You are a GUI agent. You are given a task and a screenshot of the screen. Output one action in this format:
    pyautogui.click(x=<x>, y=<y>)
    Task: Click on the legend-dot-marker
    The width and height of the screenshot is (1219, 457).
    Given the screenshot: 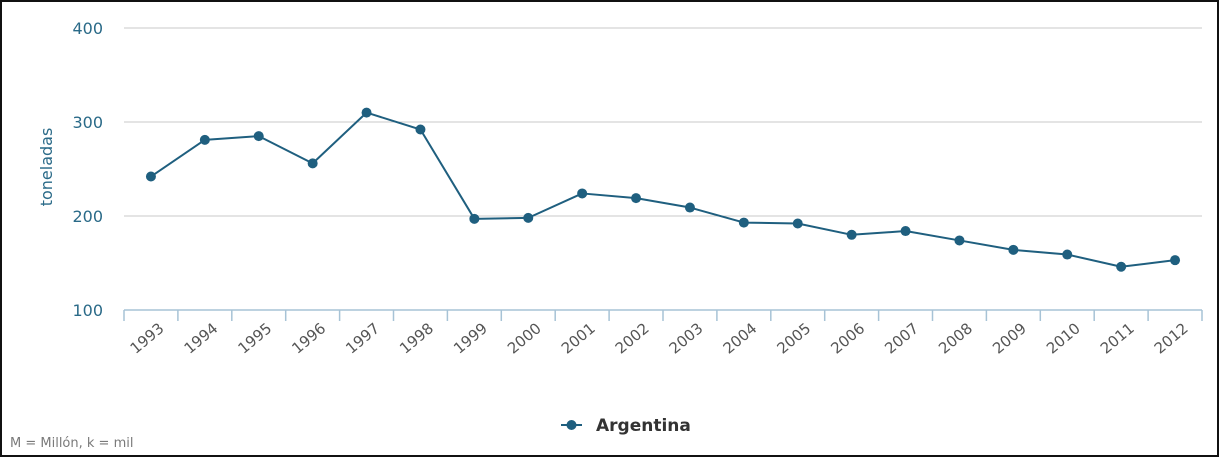 What is the action you would take?
    pyautogui.click(x=571, y=425)
    